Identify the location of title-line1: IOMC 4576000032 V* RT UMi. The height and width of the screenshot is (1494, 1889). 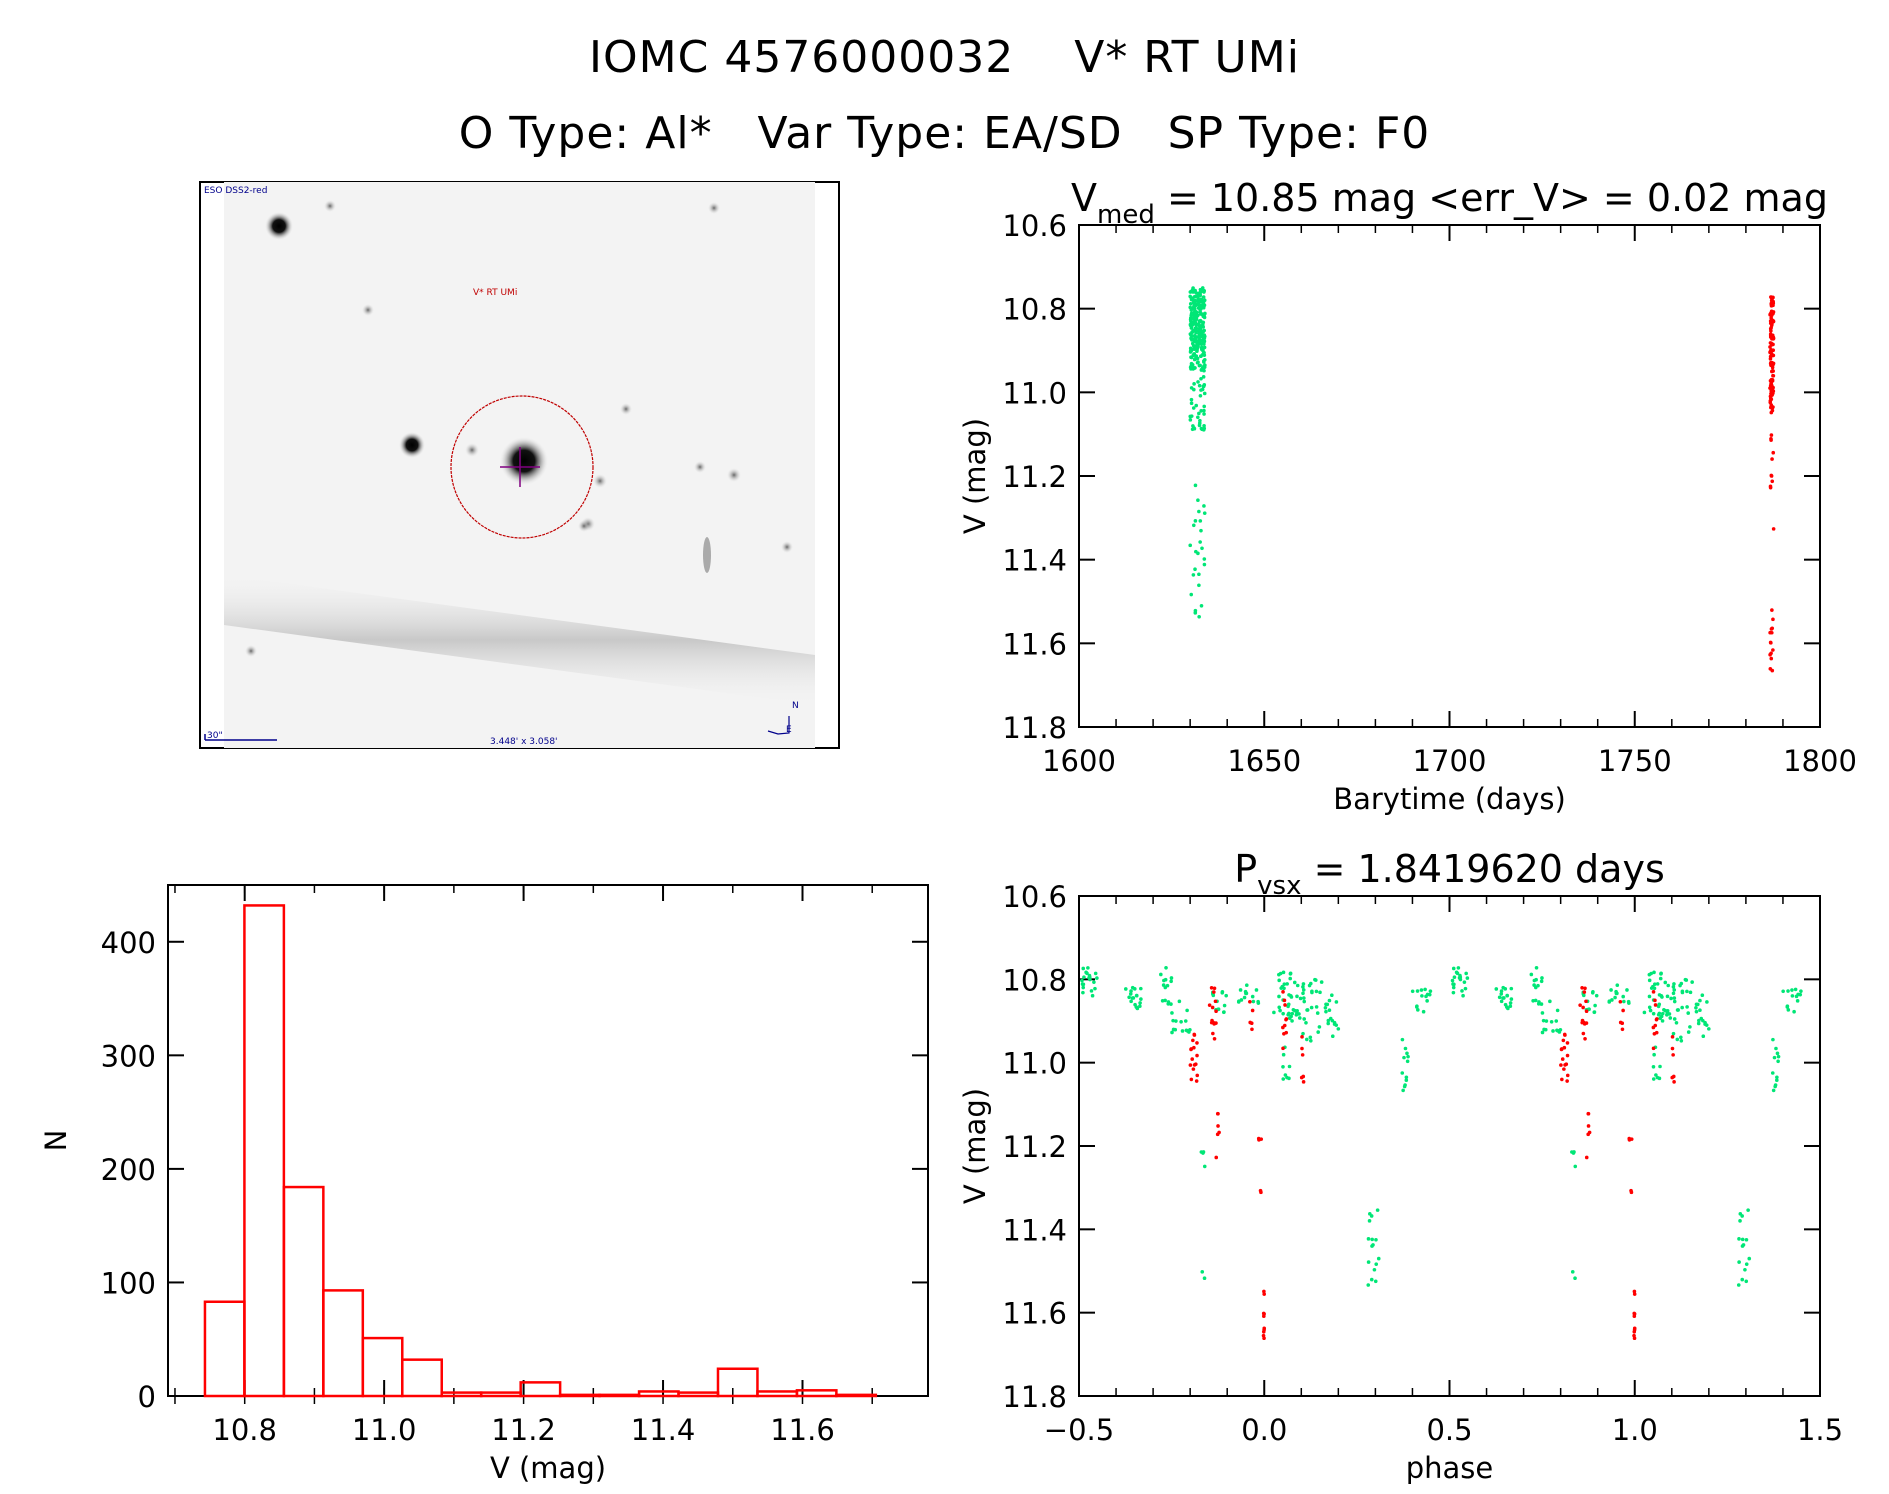
(944, 57).